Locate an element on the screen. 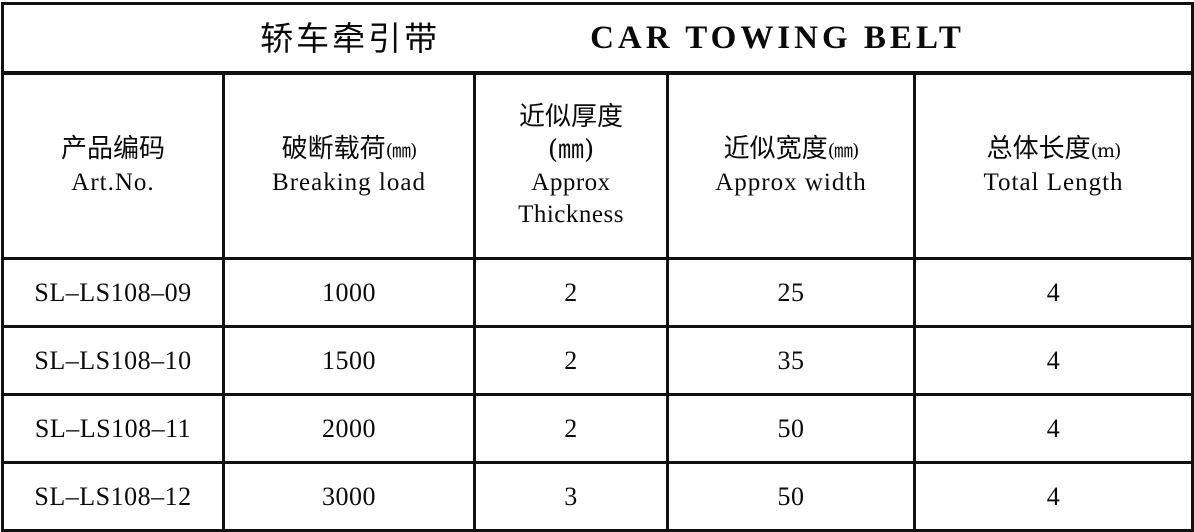 This screenshot has height=532, width=1194. column-header-approx-thickness: 近似厚度 (㎜) Approx Thickness is located at coordinates (571, 165).